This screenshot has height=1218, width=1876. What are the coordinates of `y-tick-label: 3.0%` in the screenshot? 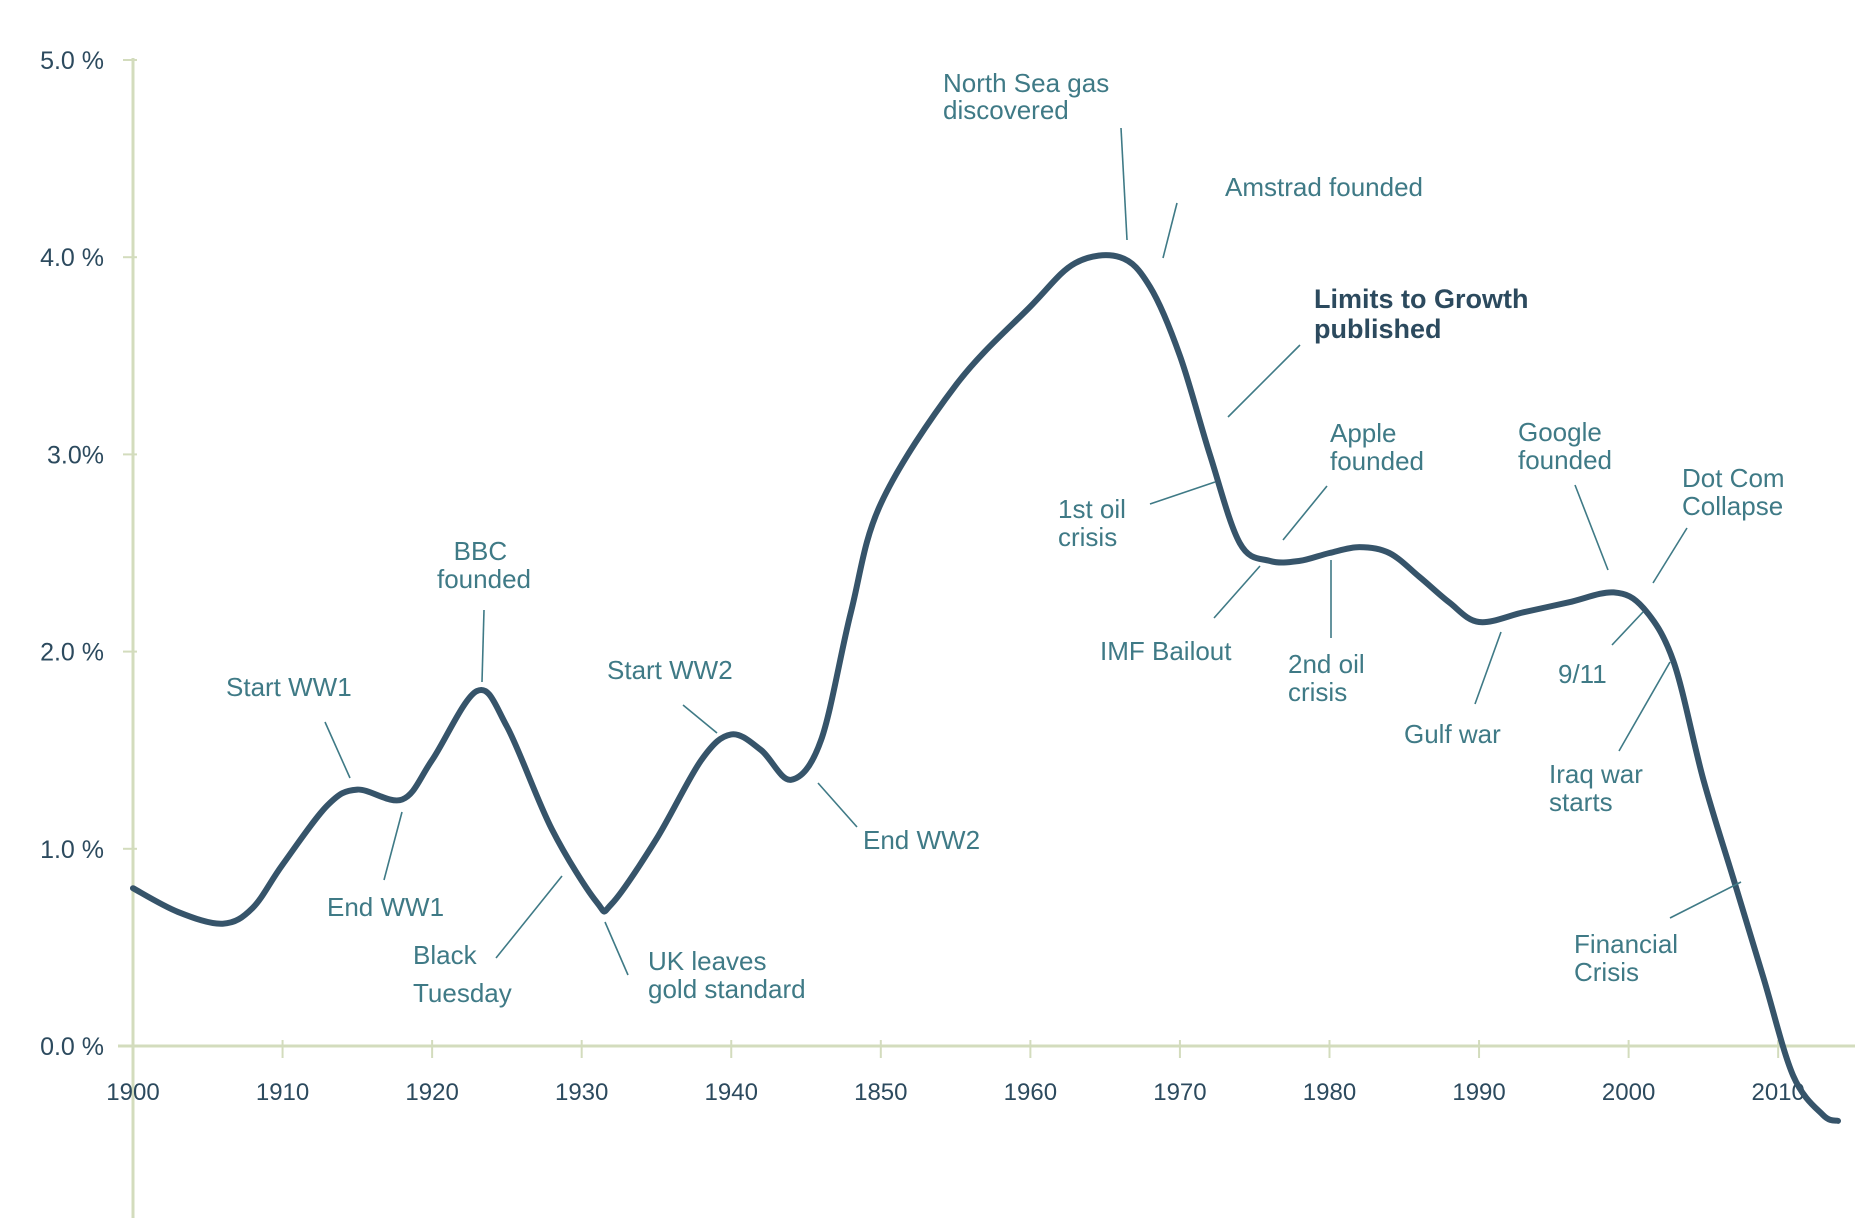 It's located at (75, 455).